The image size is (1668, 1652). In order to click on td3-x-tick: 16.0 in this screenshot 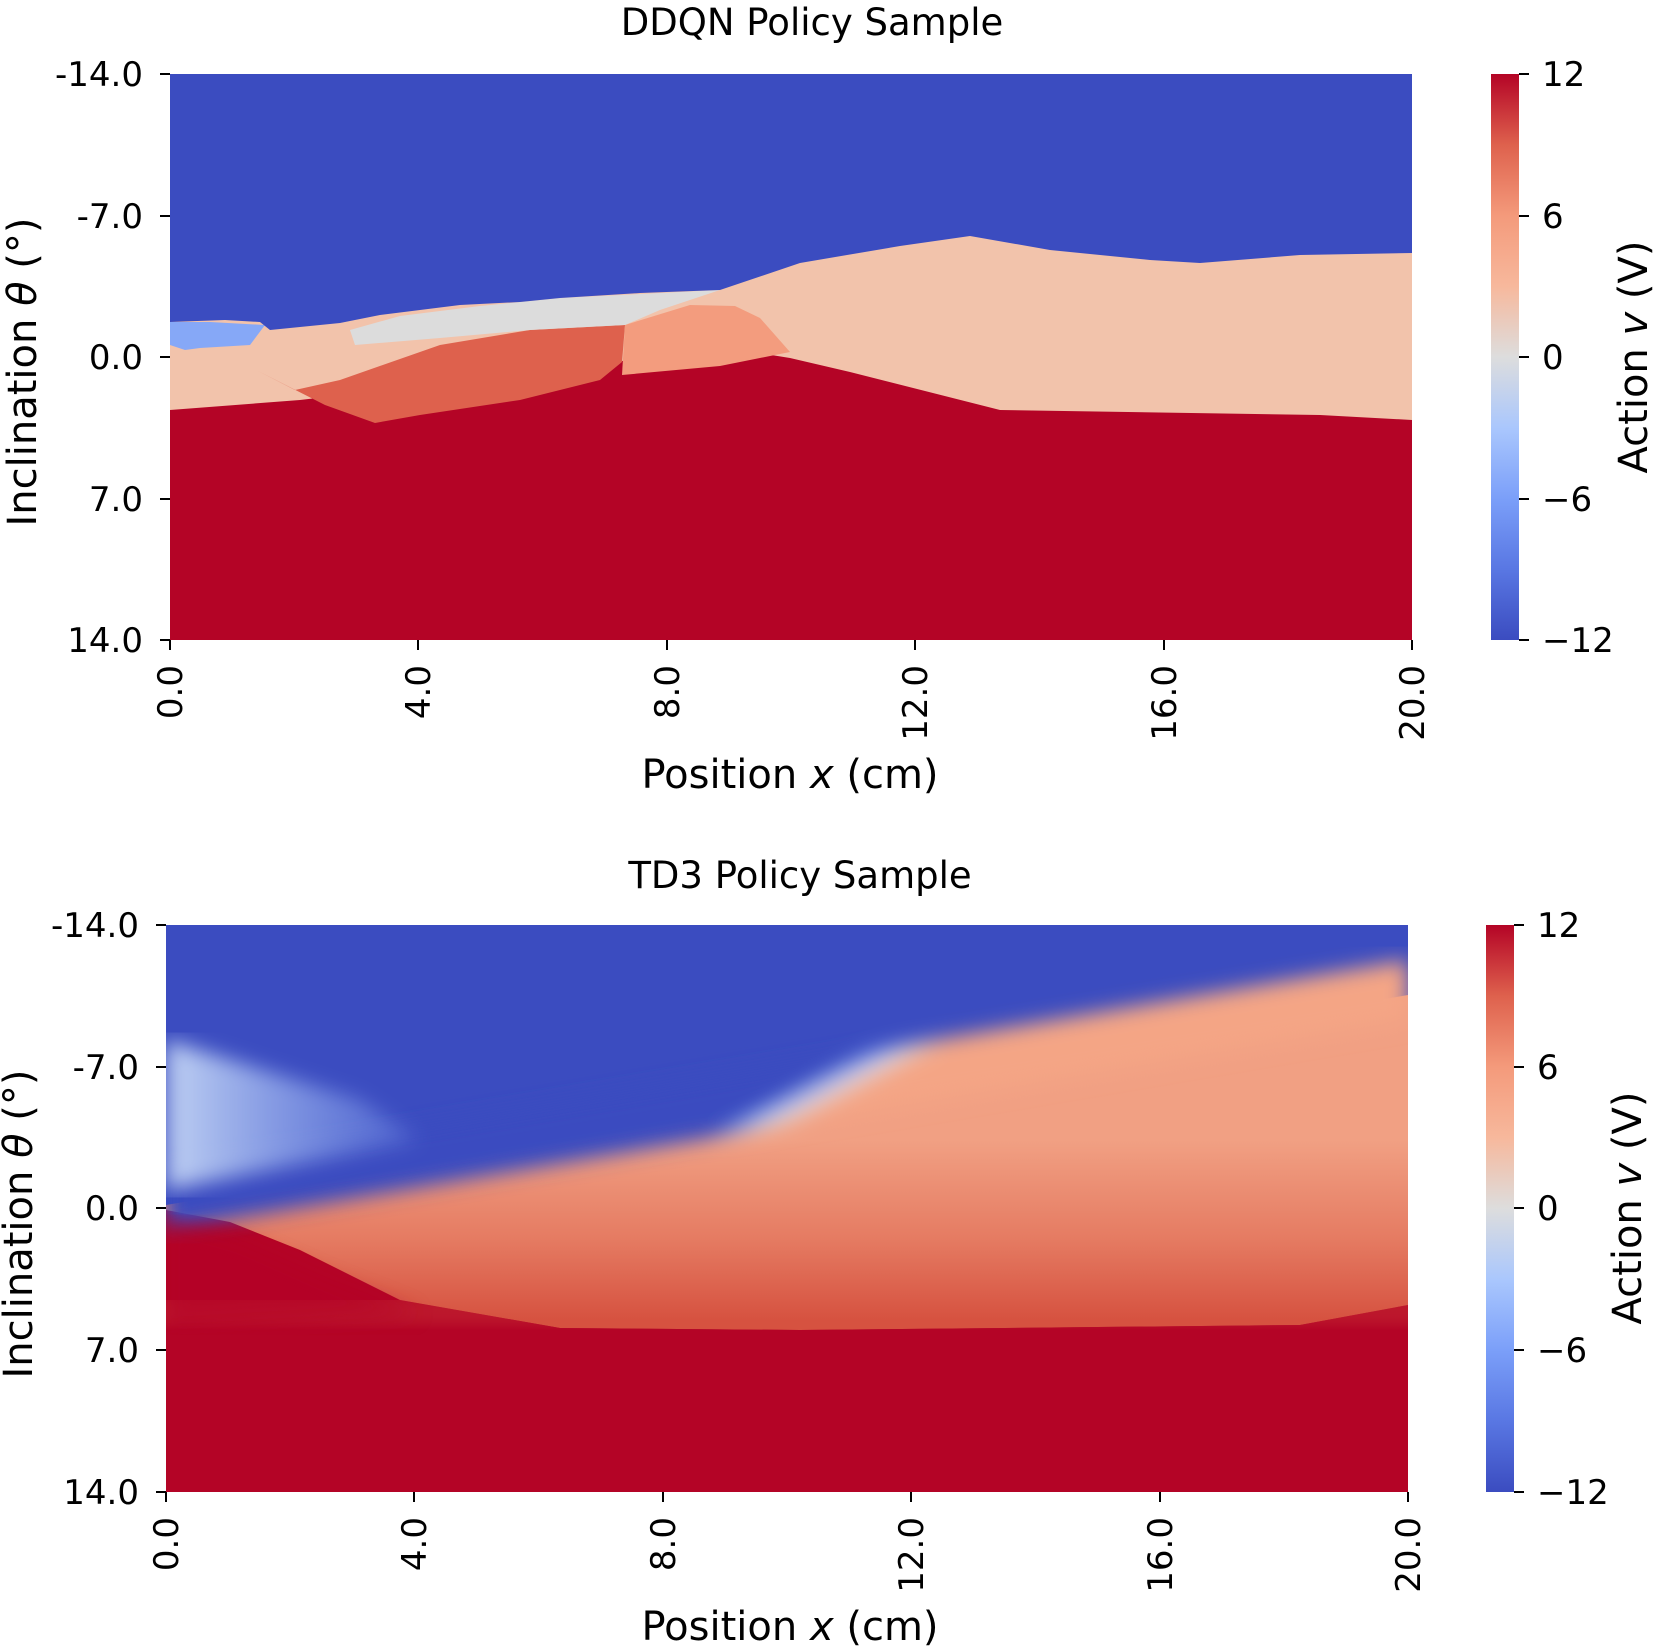, I will do `click(1161, 1555)`.